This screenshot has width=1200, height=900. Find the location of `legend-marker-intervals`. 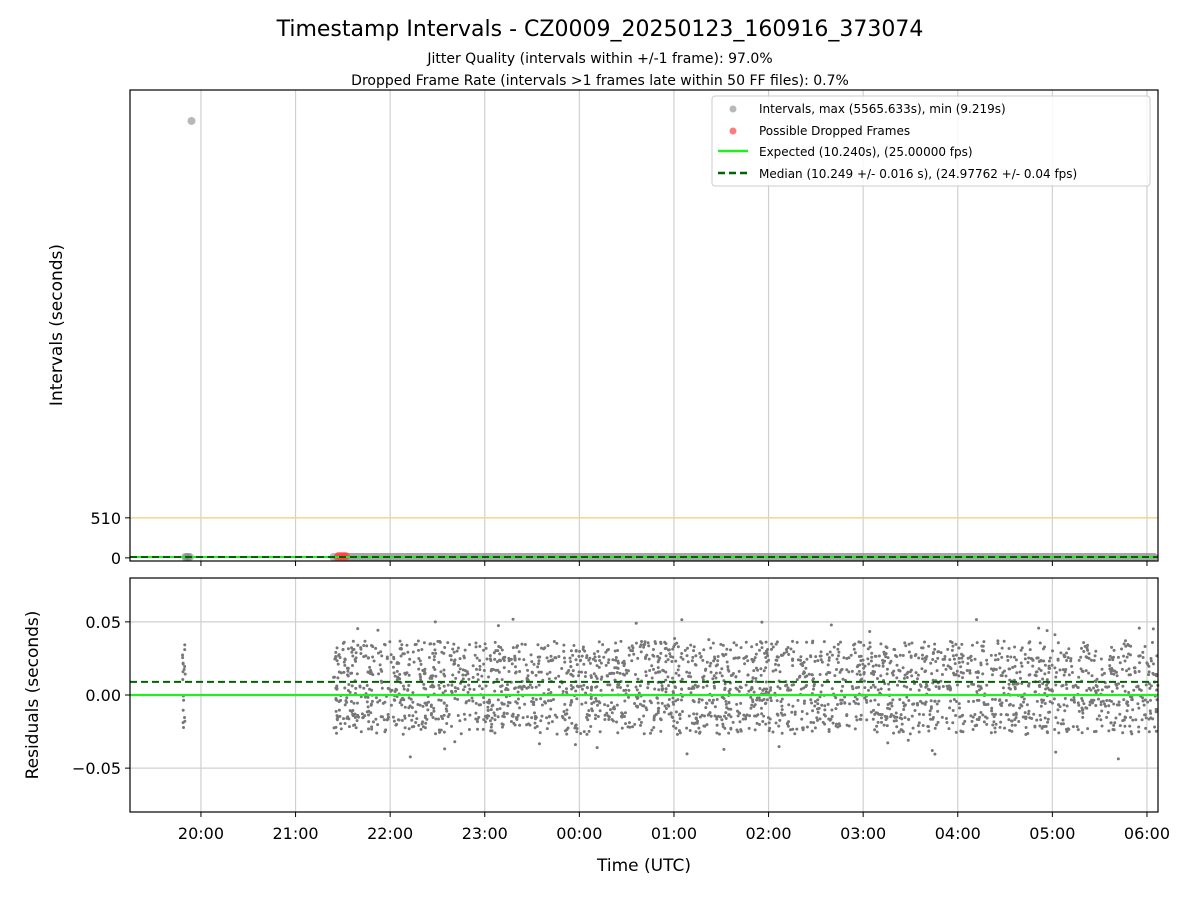

legend-marker-intervals is located at coordinates (733, 109).